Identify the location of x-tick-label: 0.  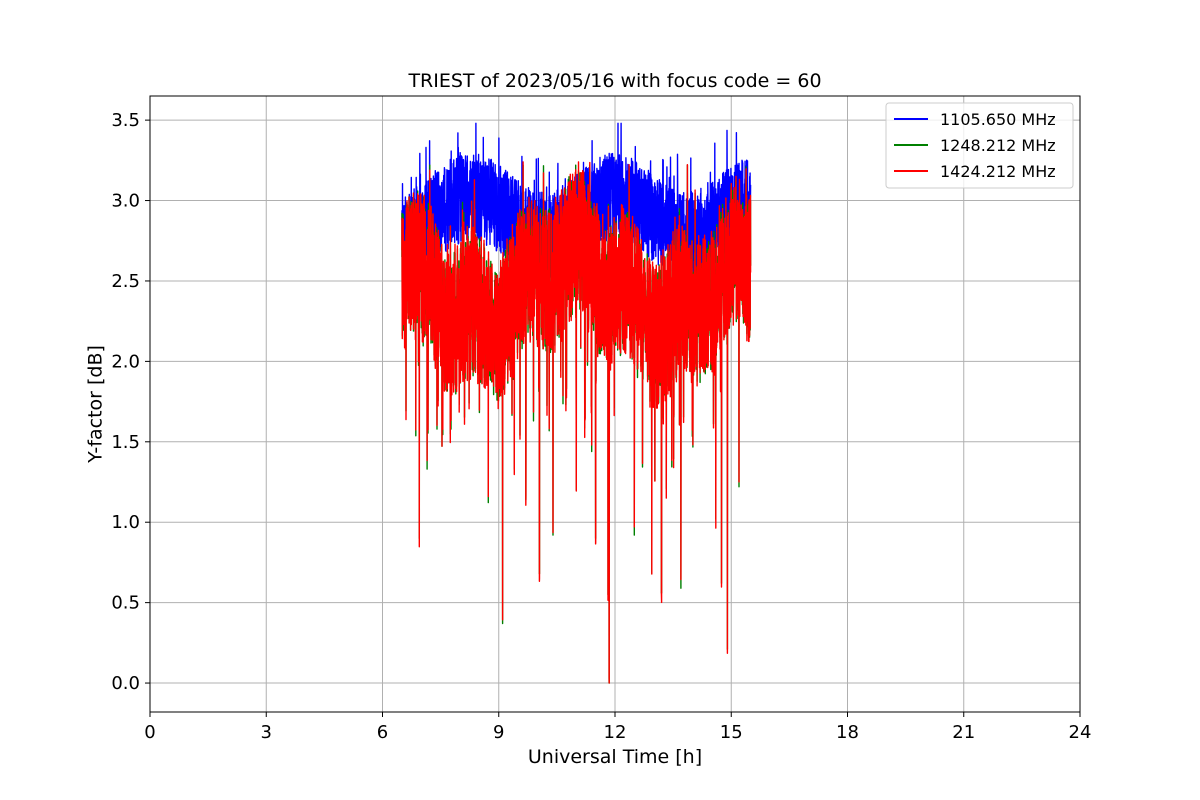
(149, 732).